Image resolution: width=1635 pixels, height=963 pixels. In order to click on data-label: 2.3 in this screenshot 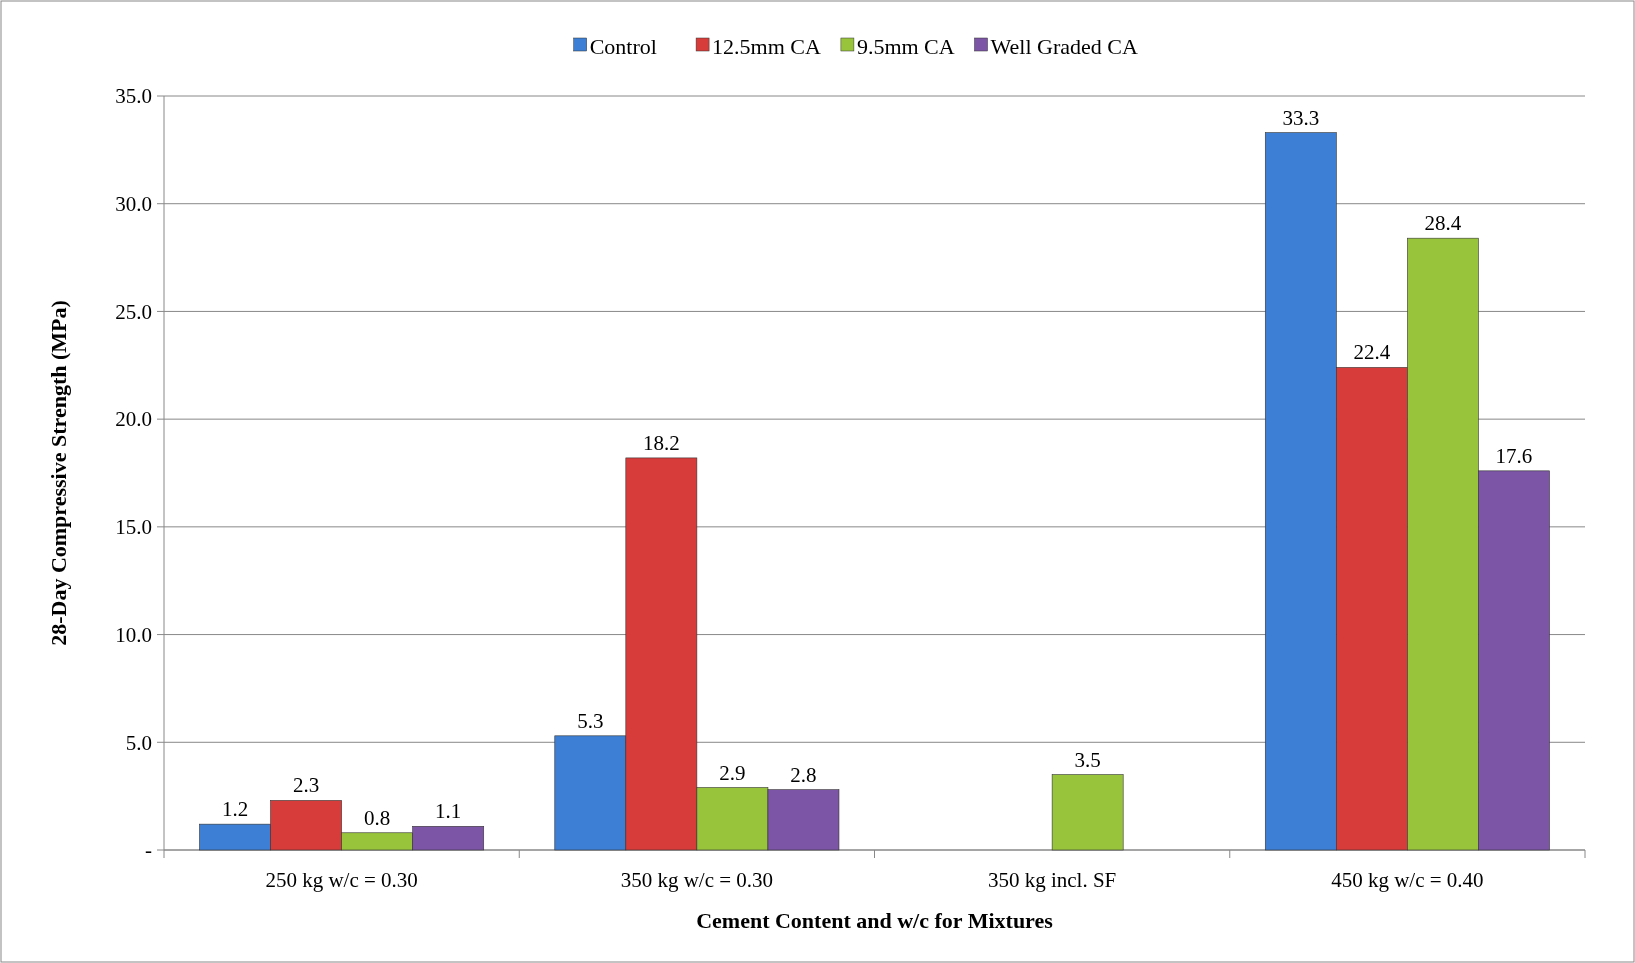, I will do `click(306, 785)`.